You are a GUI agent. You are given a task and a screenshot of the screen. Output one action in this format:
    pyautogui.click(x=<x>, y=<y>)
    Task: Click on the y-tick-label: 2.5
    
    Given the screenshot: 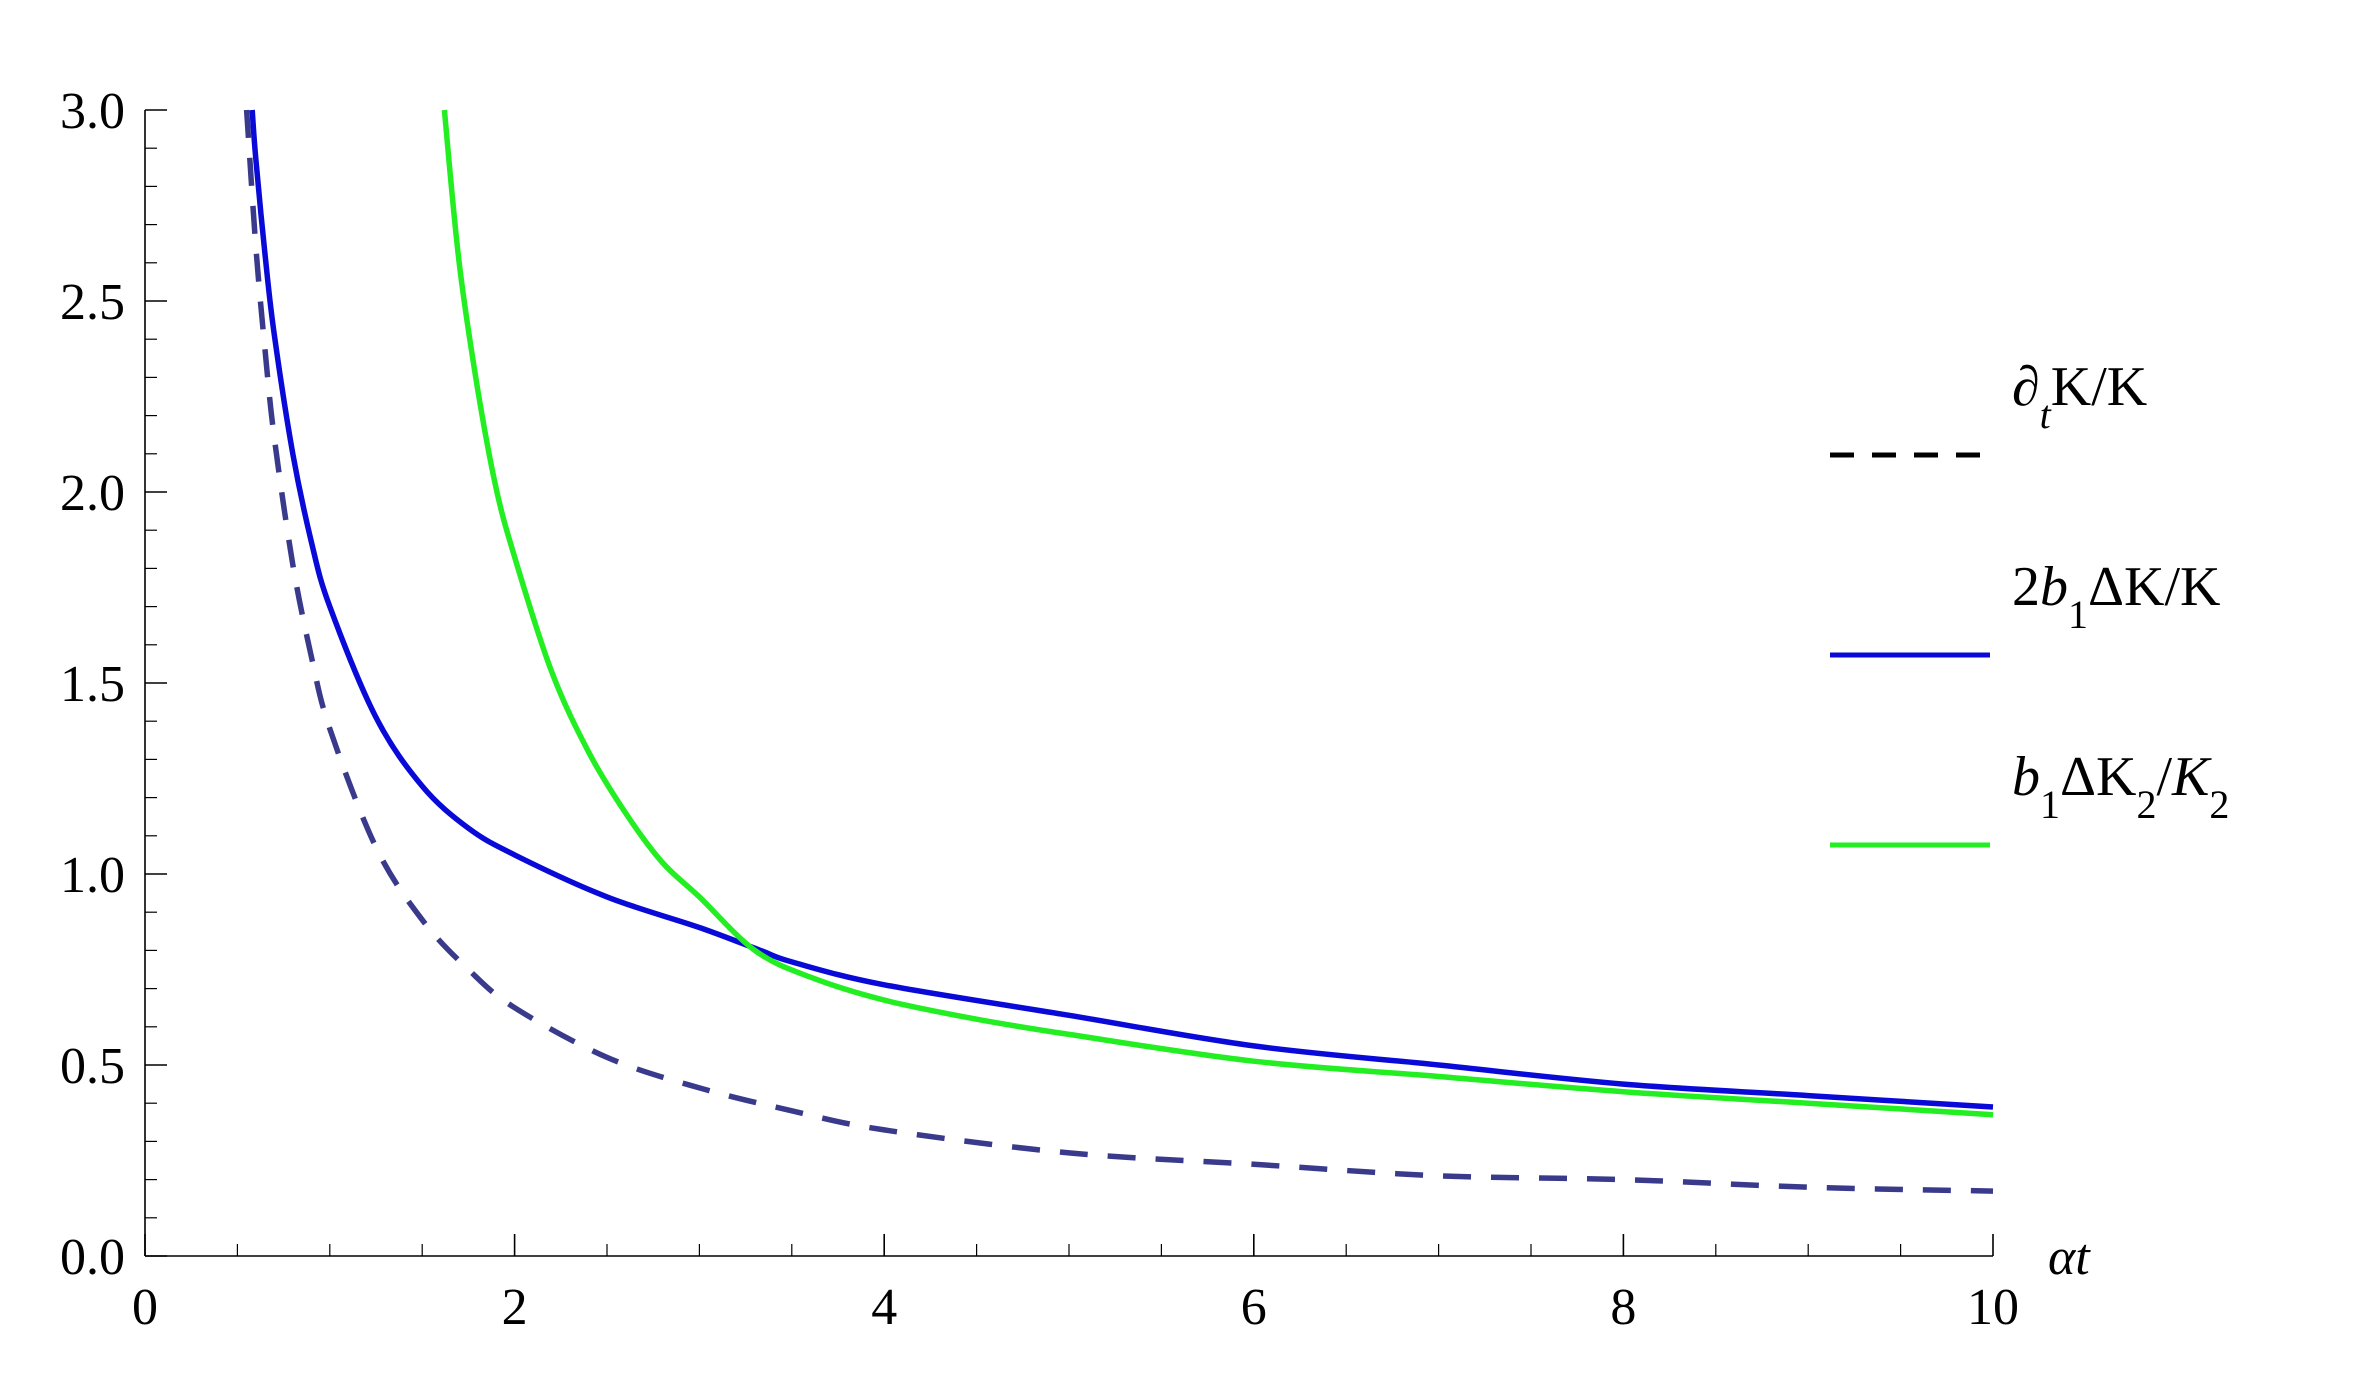 What is the action you would take?
    pyautogui.click(x=92, y=302)
    